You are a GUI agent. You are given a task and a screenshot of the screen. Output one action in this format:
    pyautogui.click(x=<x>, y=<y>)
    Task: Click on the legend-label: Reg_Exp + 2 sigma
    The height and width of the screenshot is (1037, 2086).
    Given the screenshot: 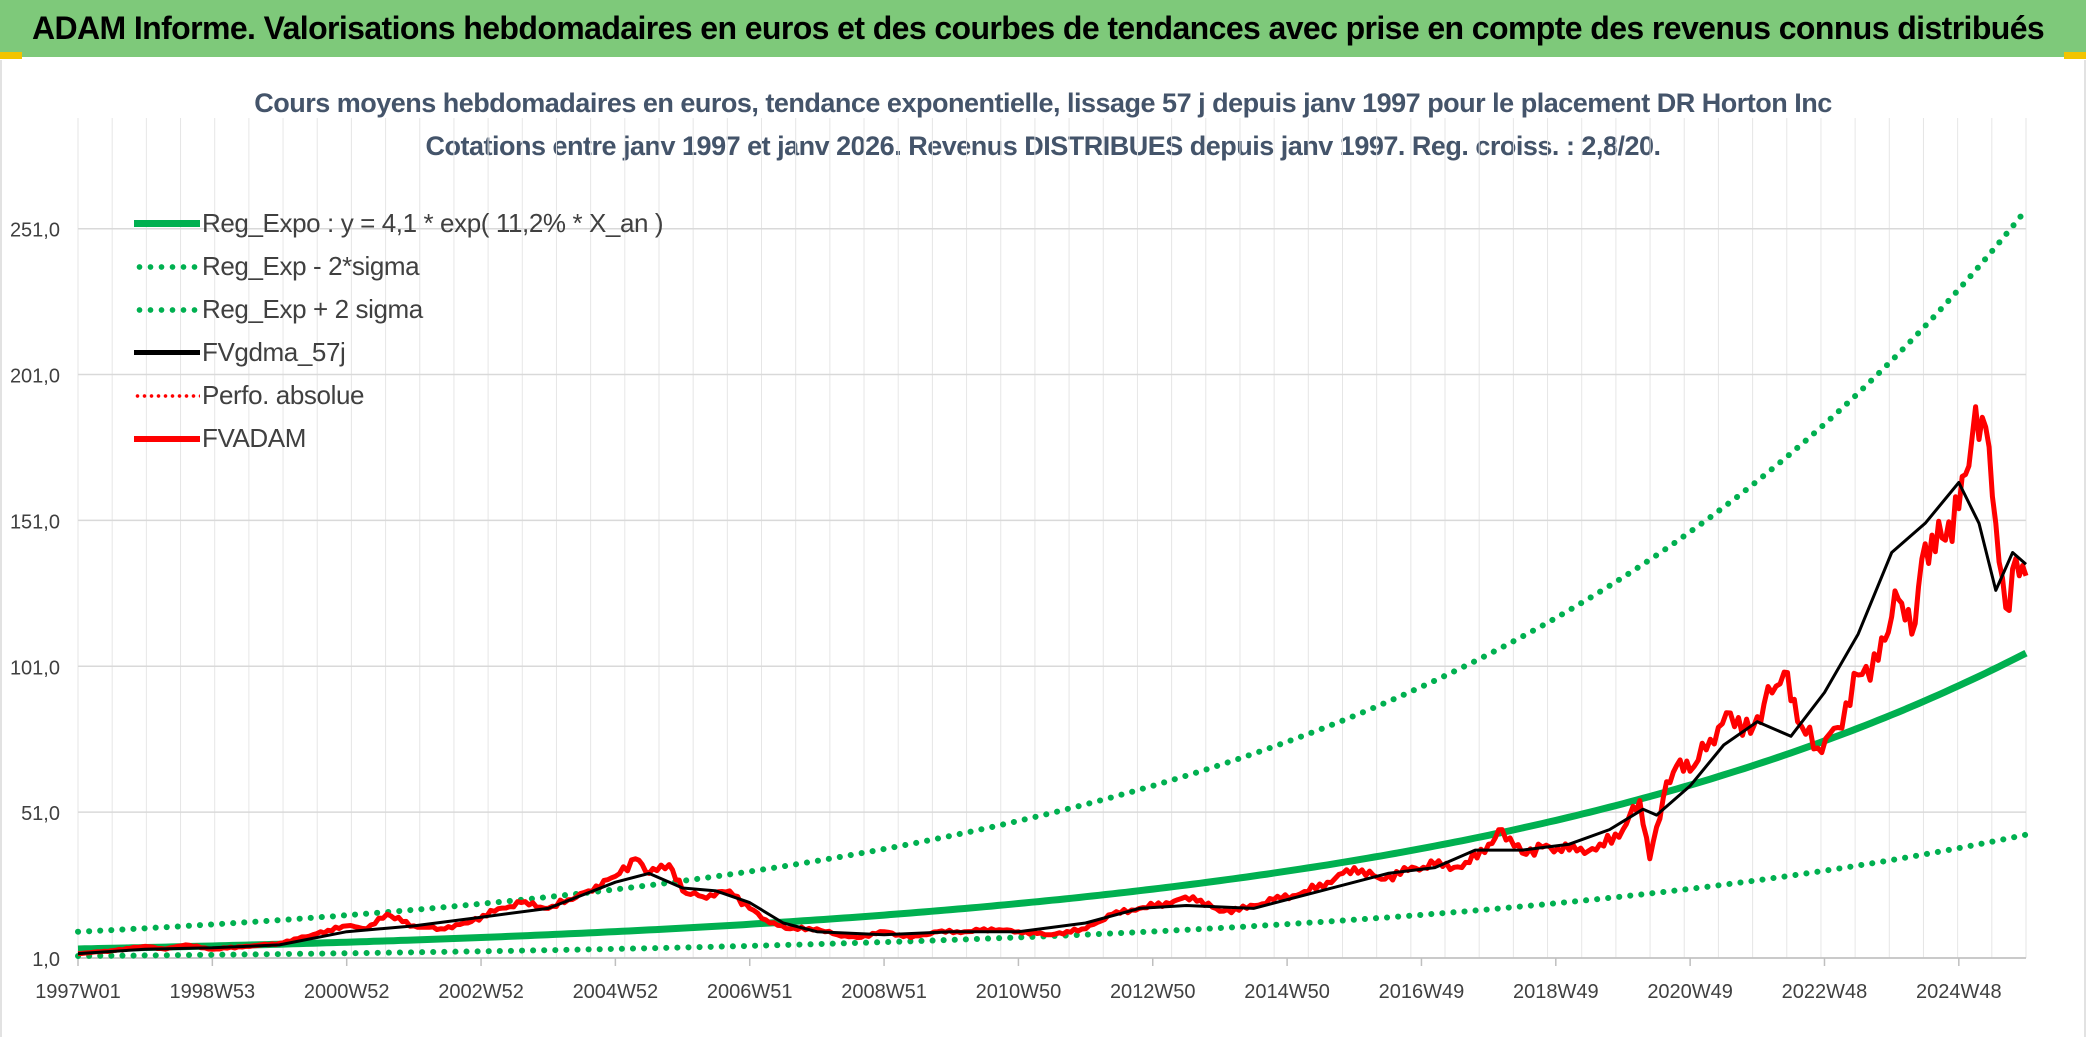 What is the action you would take?
    pyautogui.click(x=312, y=309)
    